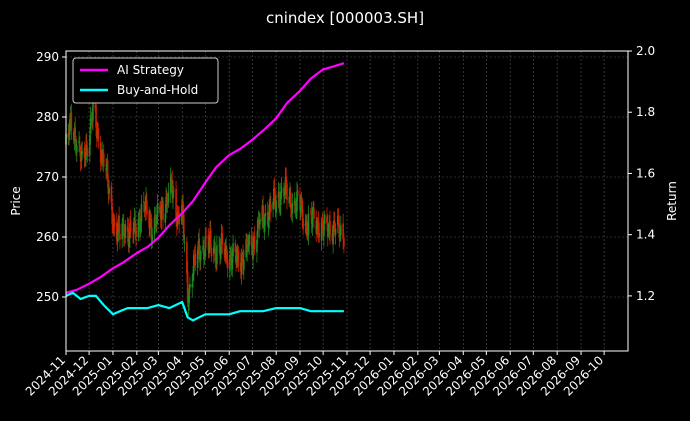  I want to click on left-axis: 250 260 270 280 290, so click(51, 177).